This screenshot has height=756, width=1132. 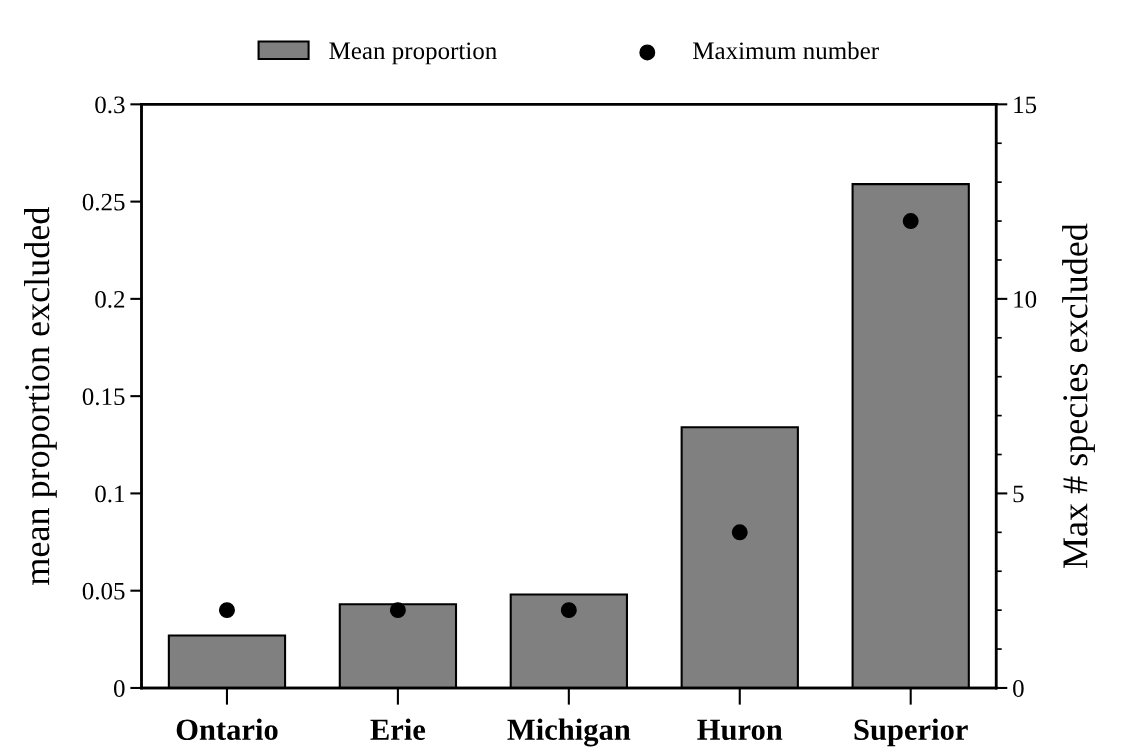 I want to click on y-tick-label: 0.1, so click(x=110, y=494).